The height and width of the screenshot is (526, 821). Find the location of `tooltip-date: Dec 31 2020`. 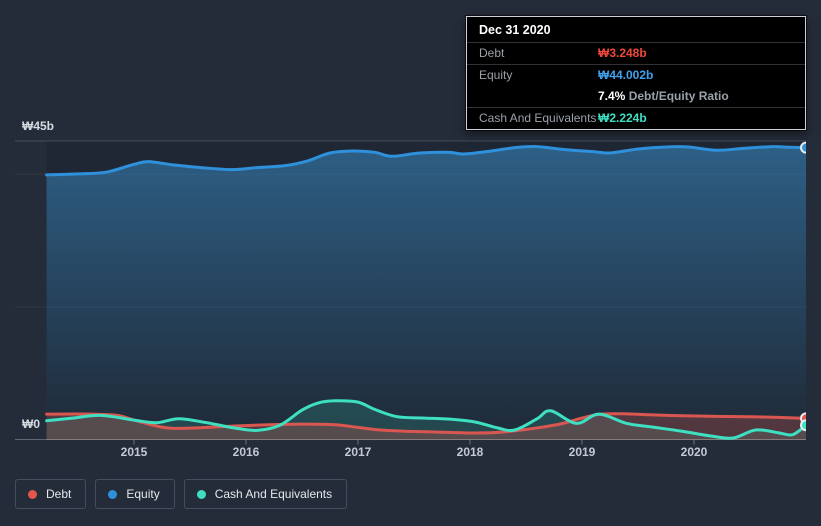

tooltip-date: Dec 31 2020 is located at coordinates (636, 30).